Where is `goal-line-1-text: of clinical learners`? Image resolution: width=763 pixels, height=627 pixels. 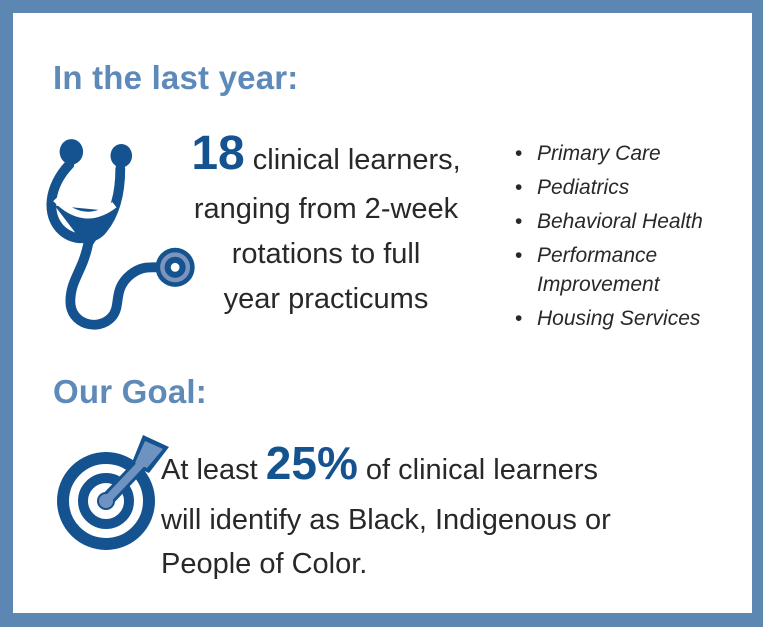
goal-line-1-text: of clinical learners is located at coordinates (478, 470).